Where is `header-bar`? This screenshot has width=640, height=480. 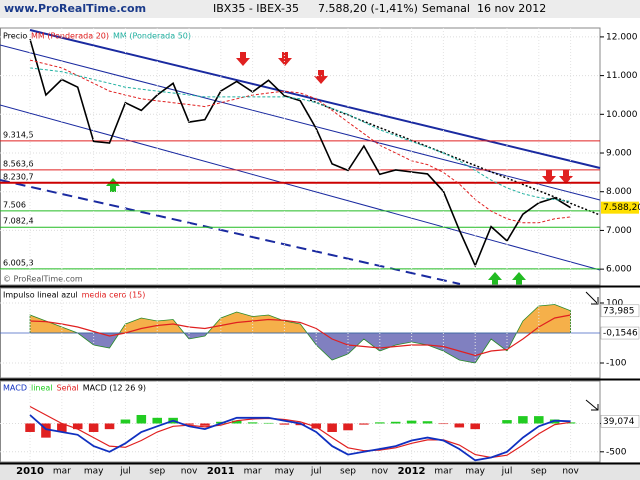 header-bar is located at coordinates (320, 9).